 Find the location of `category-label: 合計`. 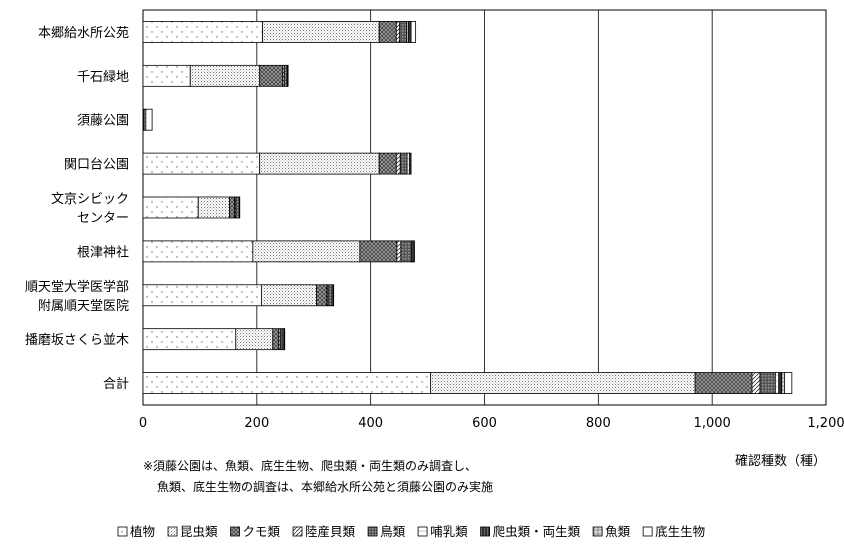

category-label: 合計 is located at coordinates (116, 384).